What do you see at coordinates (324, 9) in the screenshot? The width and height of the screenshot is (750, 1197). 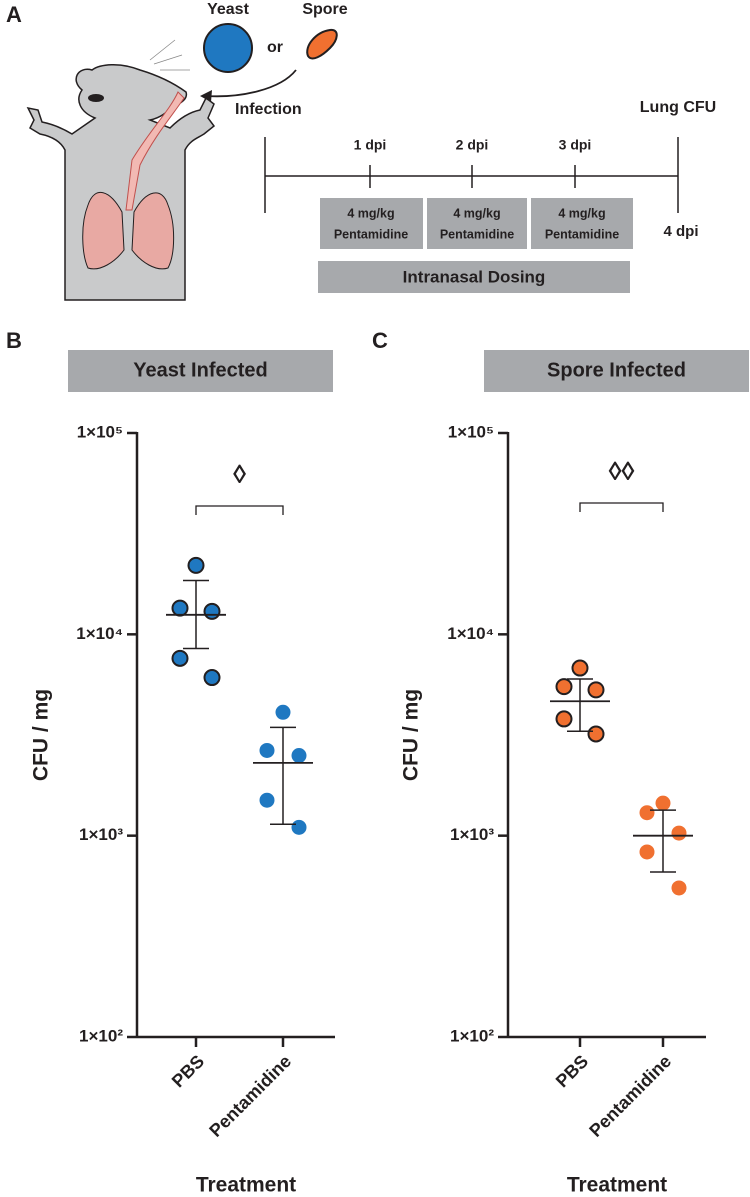 I see `spore-label: Spore` at bounding box center [324, 9].